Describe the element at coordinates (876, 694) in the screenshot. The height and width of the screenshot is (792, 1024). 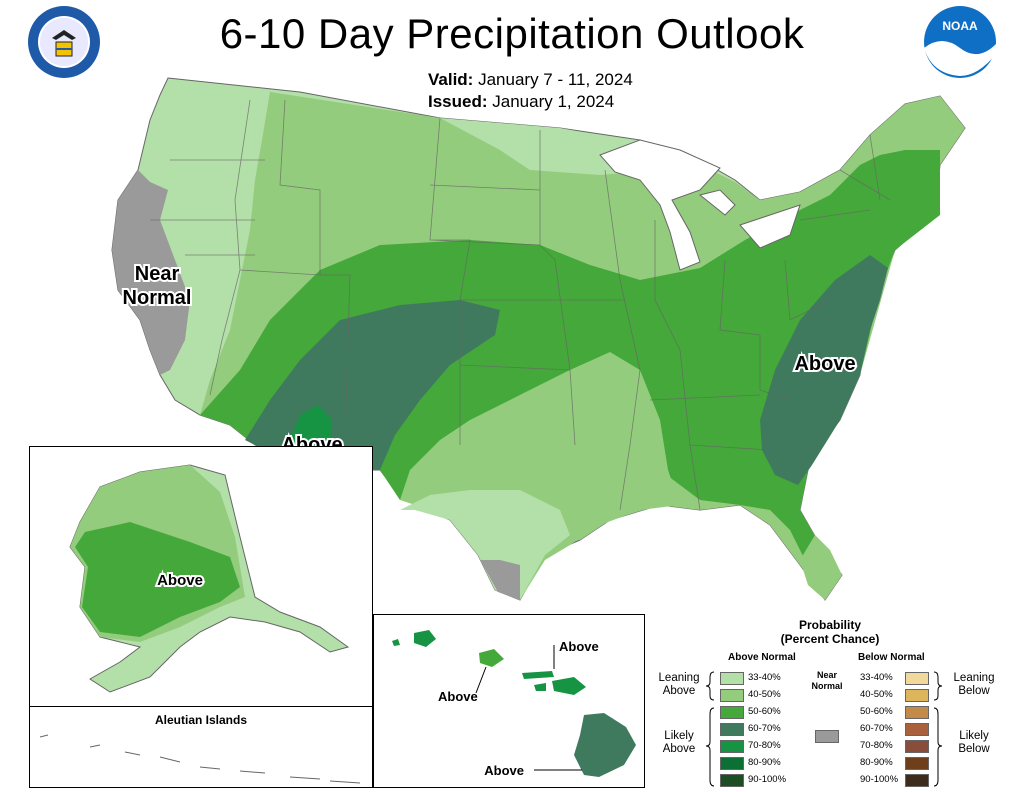
I see `legend-below-item-label: 40-50%` at that location.